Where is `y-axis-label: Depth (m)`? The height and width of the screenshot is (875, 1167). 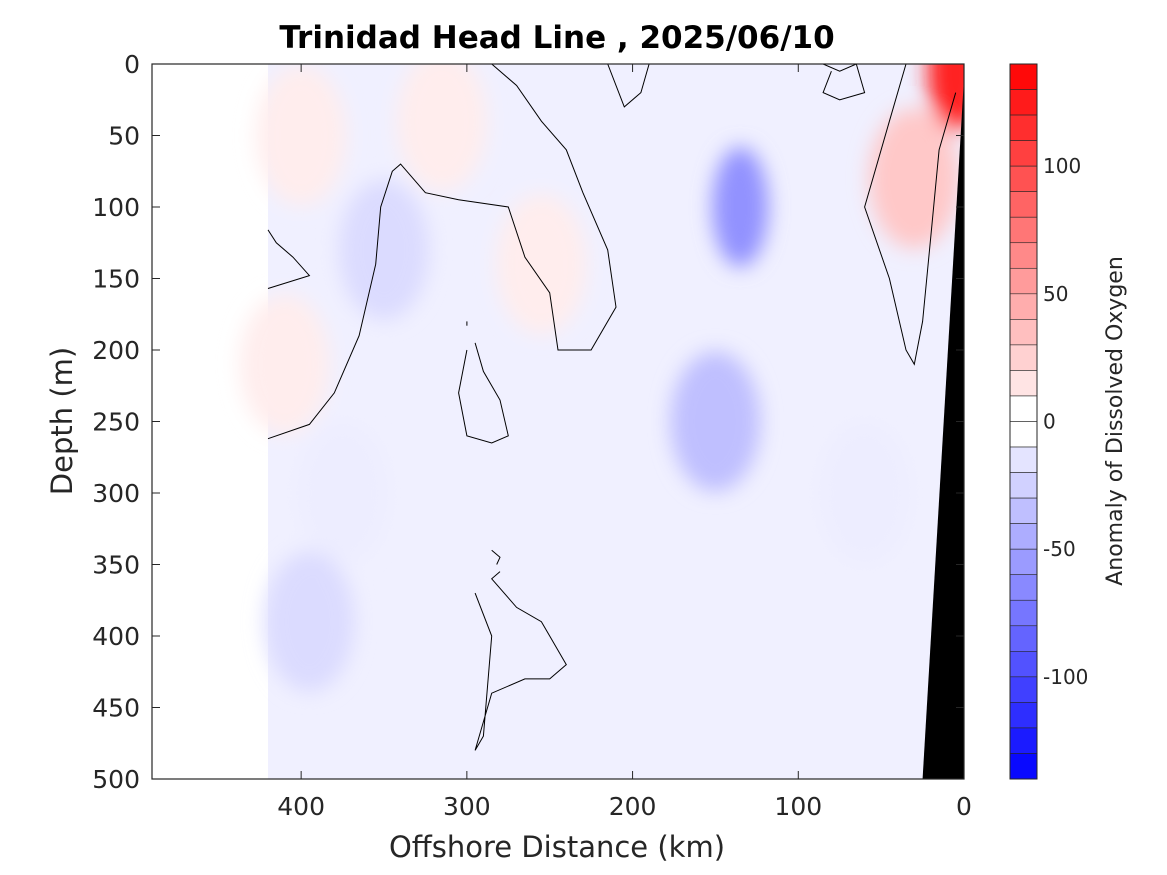
y-axis-label: Depth (m) is located at coordinates (62, 421).